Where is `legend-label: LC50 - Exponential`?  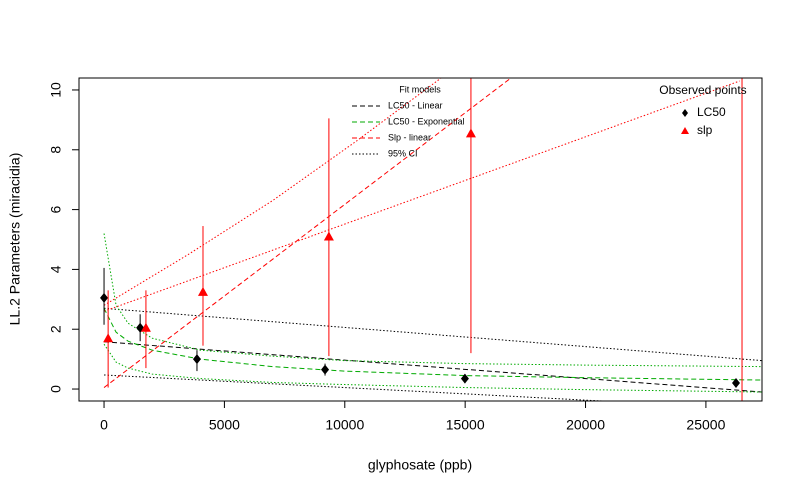 legend-label: LC50 - Exponential is located at coordinates (426, 121).